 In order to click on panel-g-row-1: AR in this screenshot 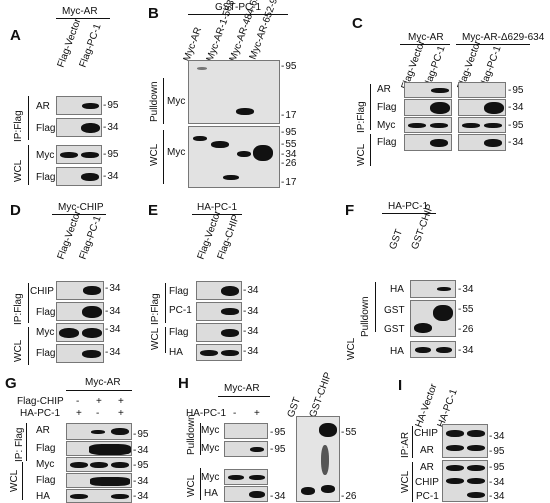, I will do `click(43, 430)`.